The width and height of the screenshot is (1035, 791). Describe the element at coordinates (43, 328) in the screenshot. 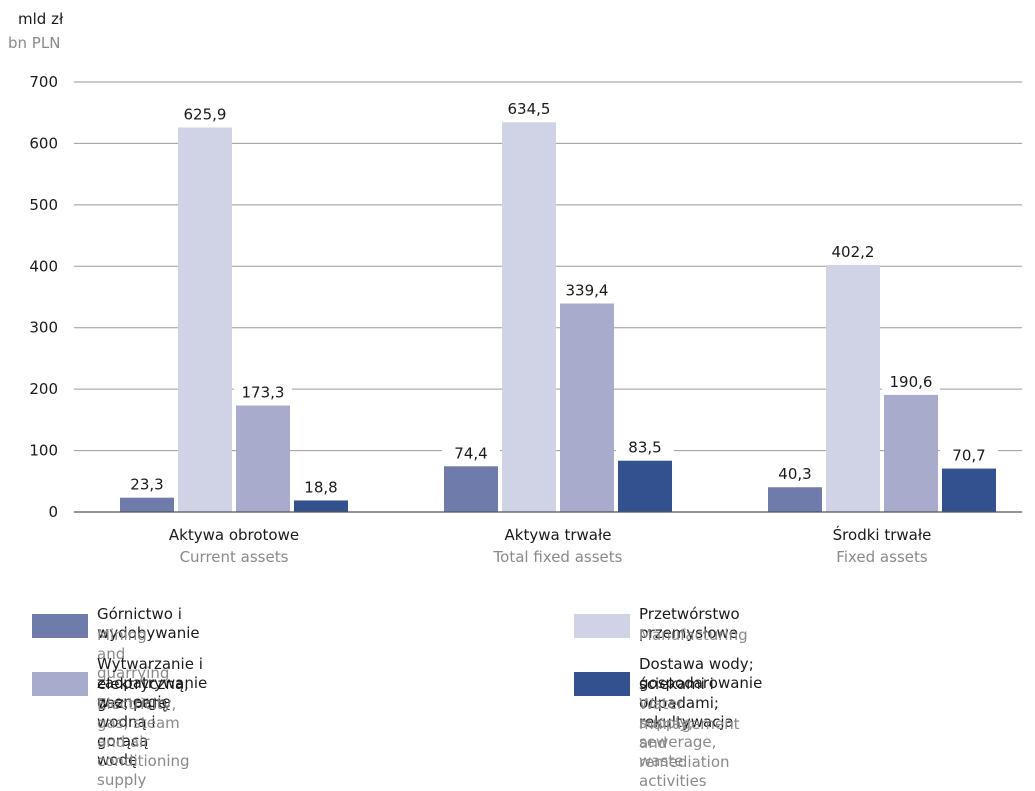

I see `y-tick-label-300: 300` at that location.